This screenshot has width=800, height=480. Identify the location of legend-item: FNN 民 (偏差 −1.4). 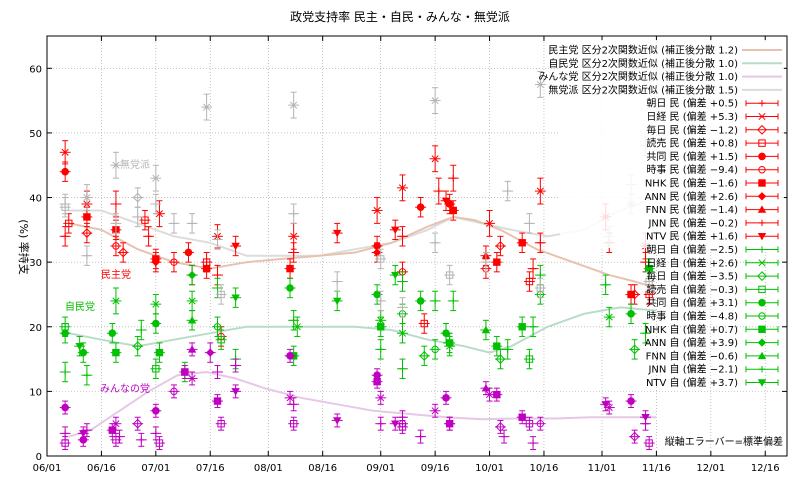
(712, 209).